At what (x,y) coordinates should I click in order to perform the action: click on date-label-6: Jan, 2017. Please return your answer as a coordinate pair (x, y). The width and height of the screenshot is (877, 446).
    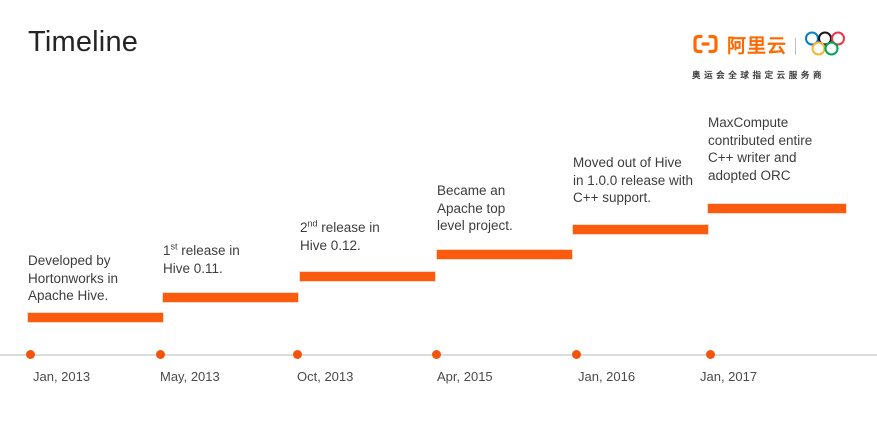
    Looking at the image, I should click on (729, 376).